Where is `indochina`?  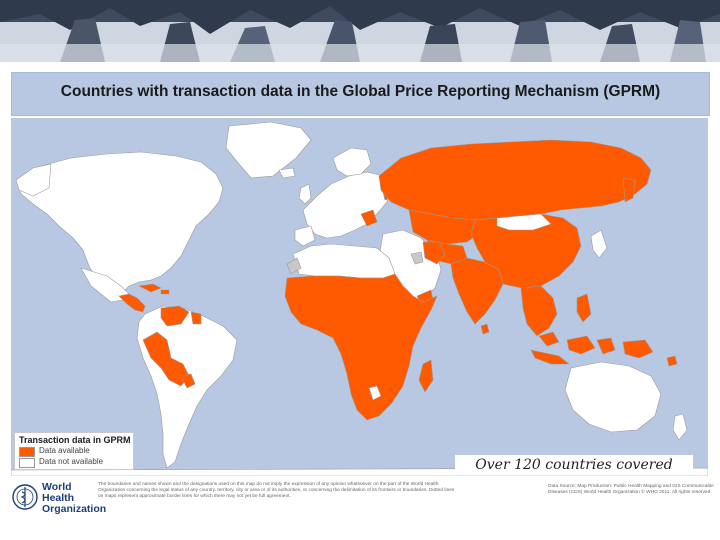
indochina is located at coordinates (539, 311).